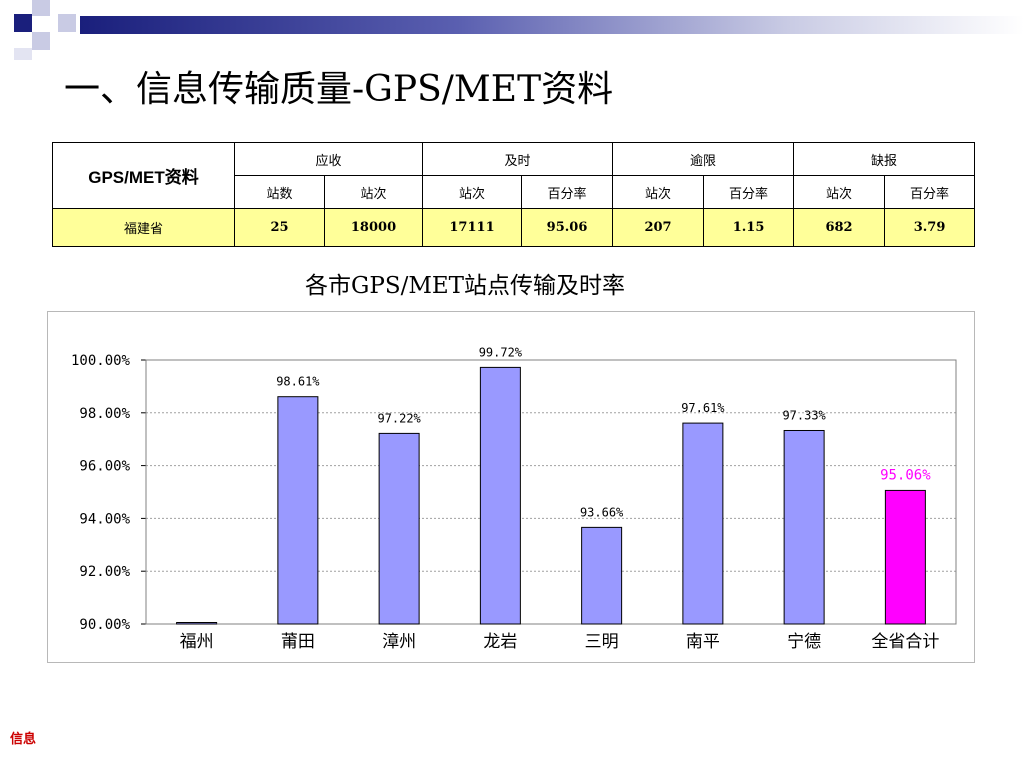  What do you see at coordinates (658, 227) in the screenshot?
I see `table-cell: 207` at bounding box center [658, 227].